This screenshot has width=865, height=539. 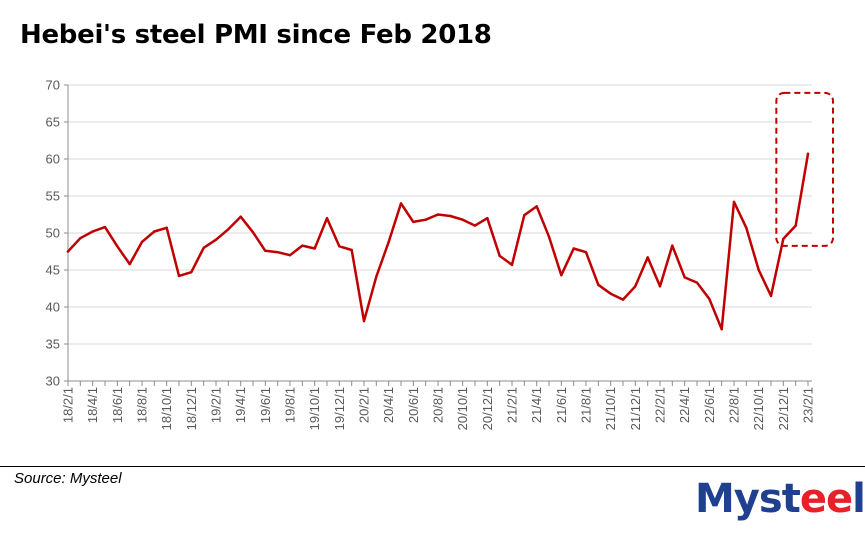 I want to click on chart-title: Hebei's steel PMI since Feb 2018, so click(x=256, y=35).